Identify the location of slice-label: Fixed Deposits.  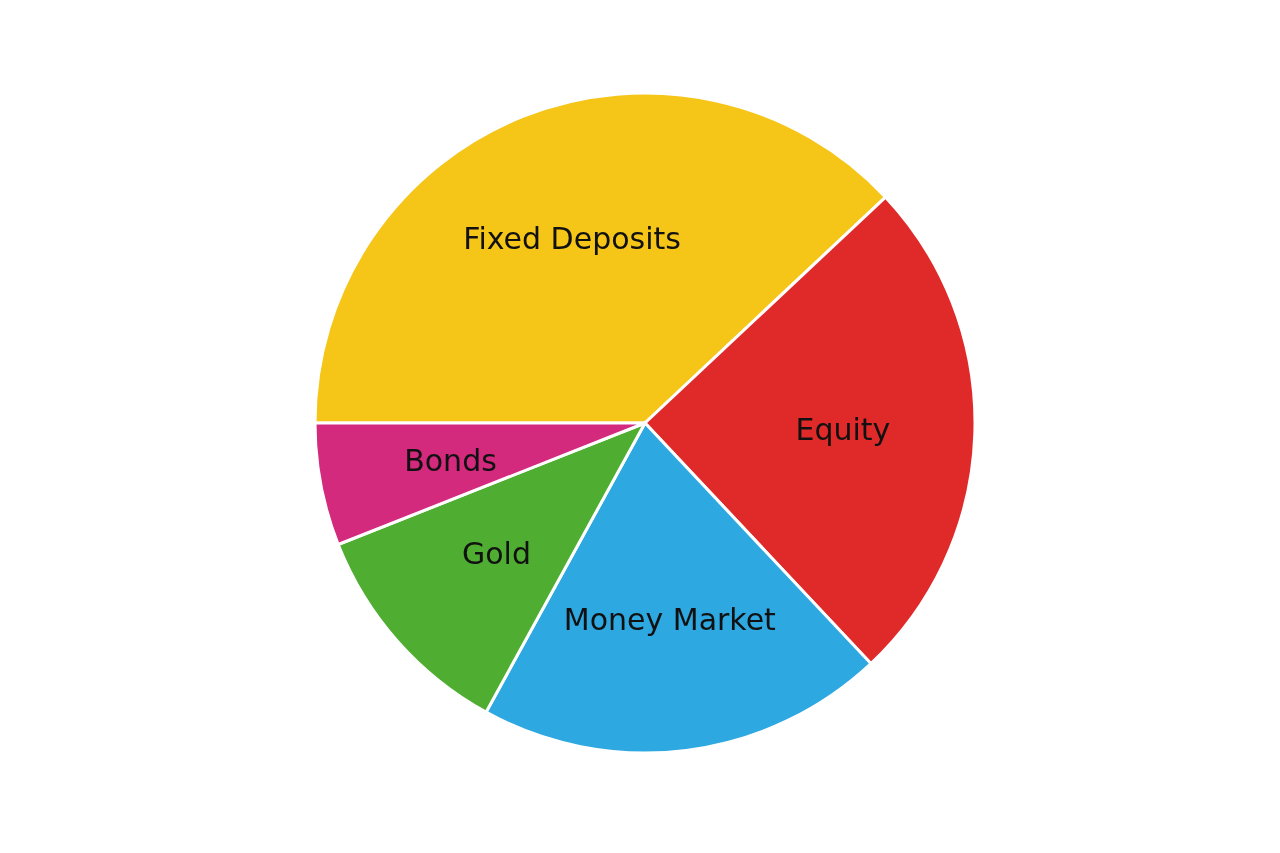
(572, 239).